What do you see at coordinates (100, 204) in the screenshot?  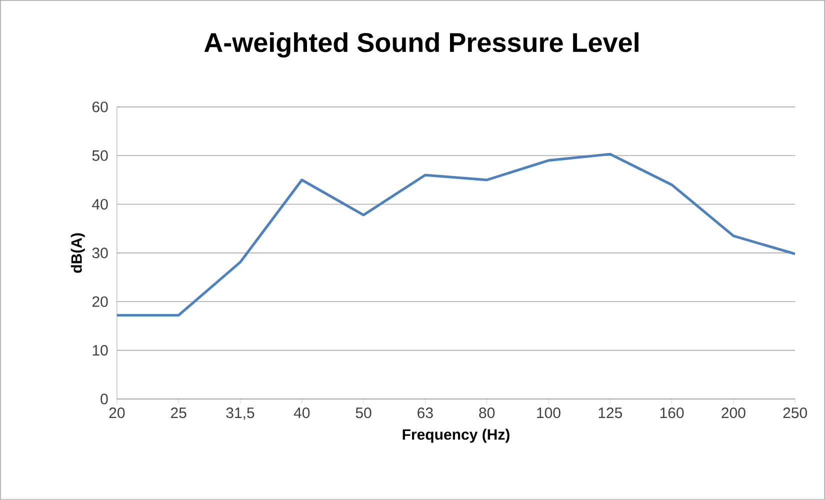 I see `y-tick-label: 40` at bounding box center [100, 204].